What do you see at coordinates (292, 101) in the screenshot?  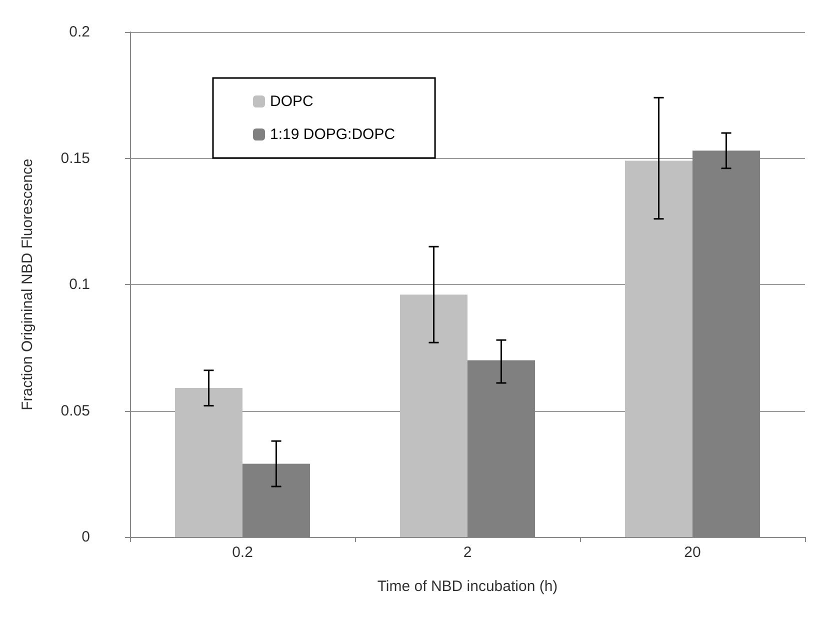 I see `legend-label: DOPC` at bounding box center [292, 101].